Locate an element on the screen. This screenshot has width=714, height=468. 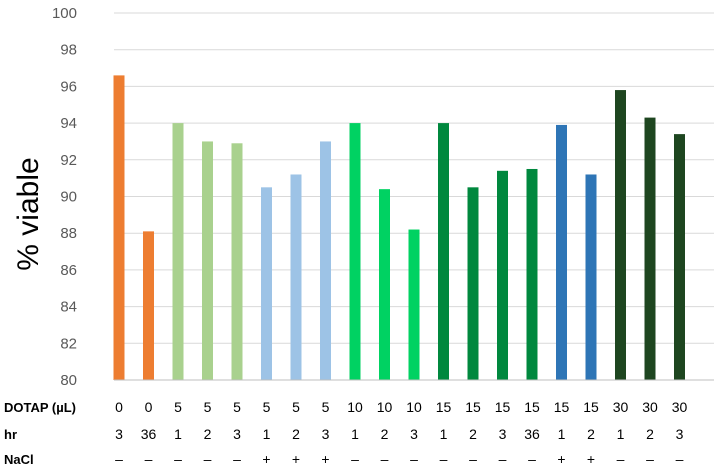
condition-row-label: NaCl is located at coordinates (19, 459).